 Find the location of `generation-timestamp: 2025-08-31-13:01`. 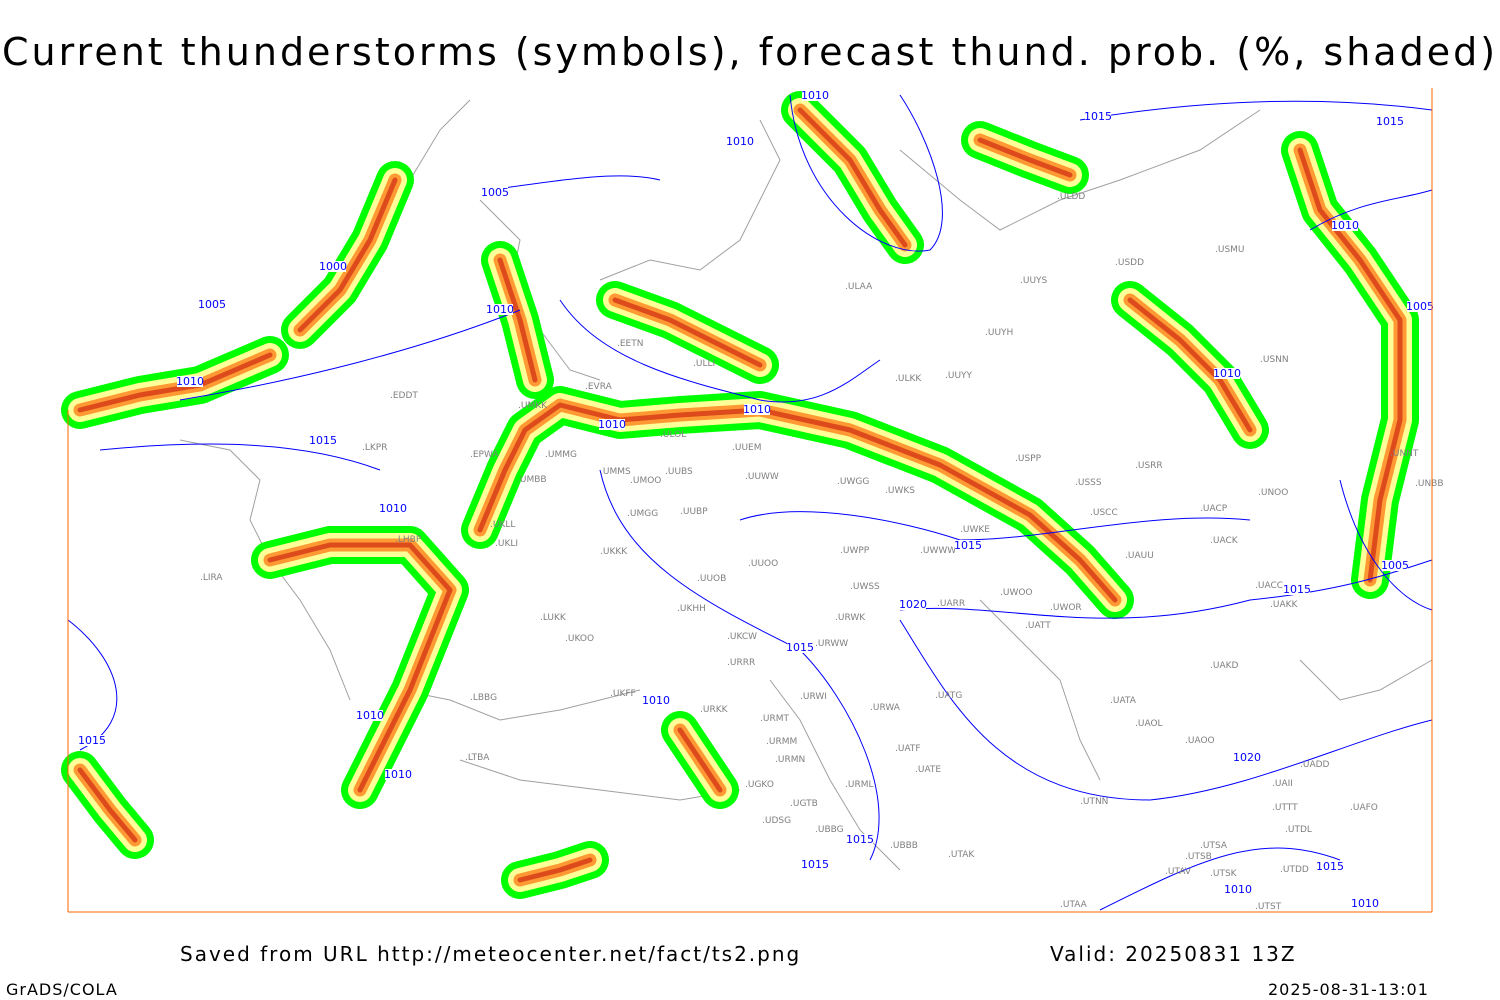

generation-timestamp: 2025-08-31-13:01 is located at coordinates (1348, 989).